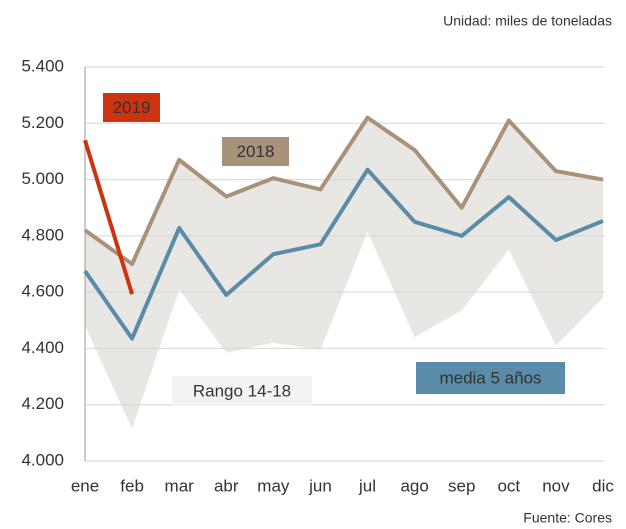 Image resolution: width=626 pixels, height=529 pixels. Describe the element at coordinates (367, 485) in the screenshot. I see `x-tick-label: jul` at that location.